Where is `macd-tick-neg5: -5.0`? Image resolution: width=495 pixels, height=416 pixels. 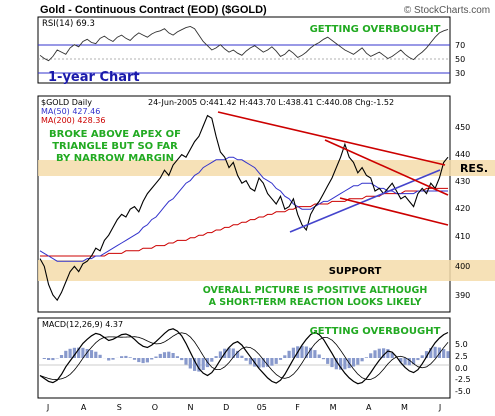 macd-tick-neg5: -5.0 is located at coordinates (463, 391).